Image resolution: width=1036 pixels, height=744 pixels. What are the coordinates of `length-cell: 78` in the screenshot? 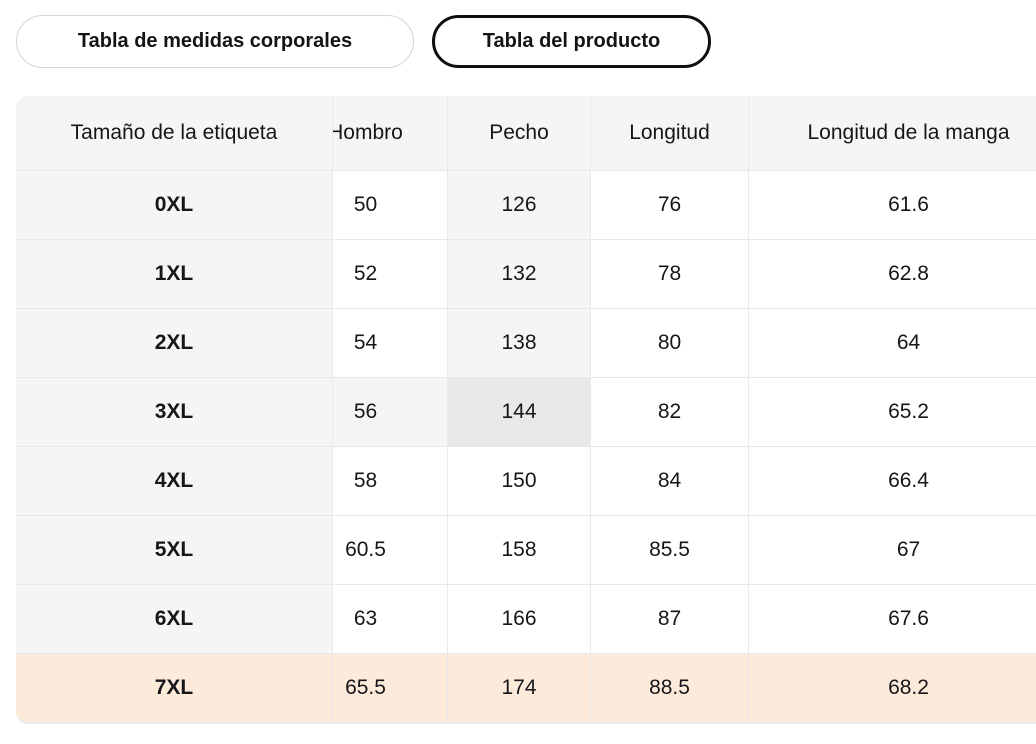 It's located at (669, 274).